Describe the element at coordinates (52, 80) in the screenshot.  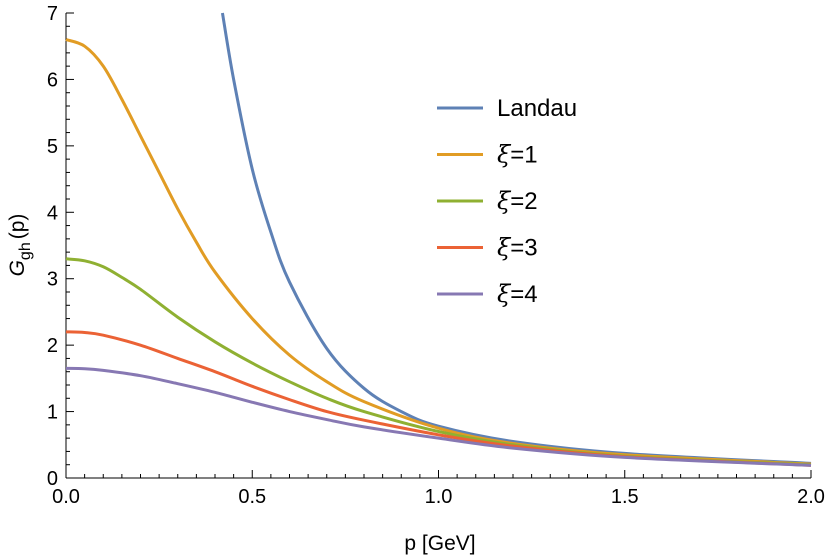
I see `y-tick-label: 6` at that location.